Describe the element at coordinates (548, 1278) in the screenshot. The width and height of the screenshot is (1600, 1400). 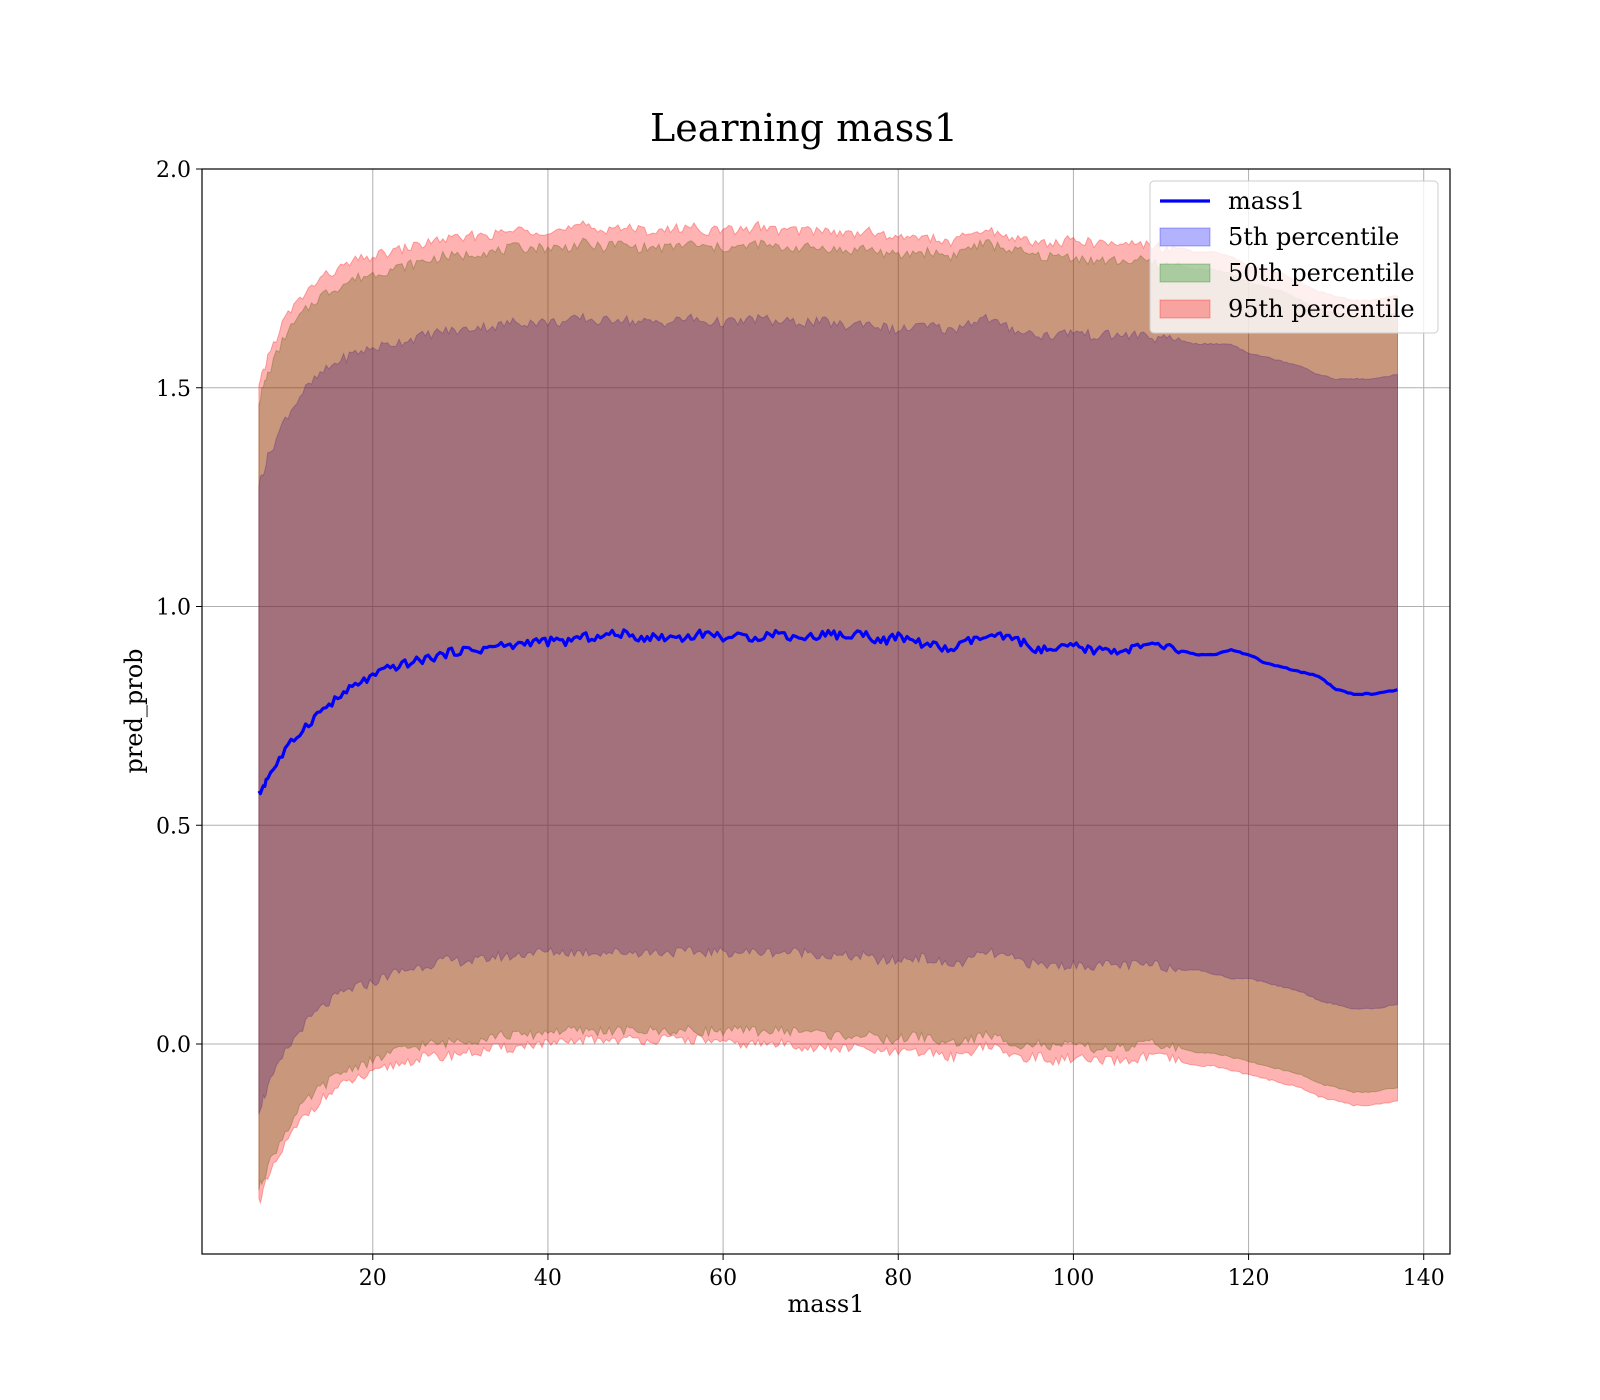
I see `x-tick-label: 40` at that location.